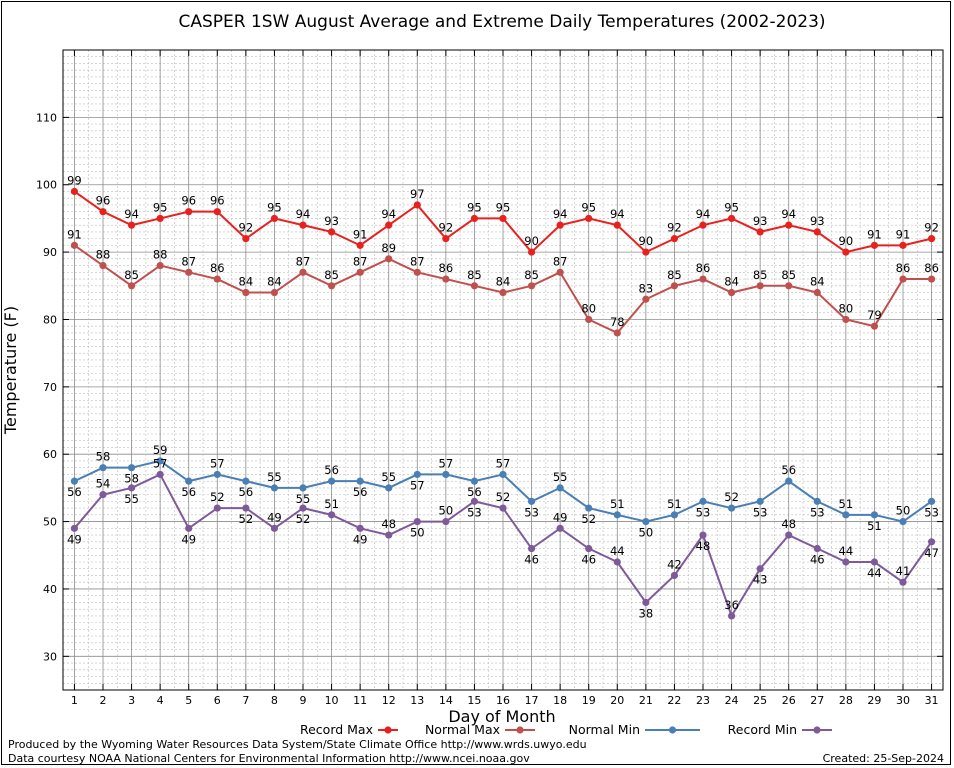  I want to click on record-max-data-label: 96, so click(103, 201).